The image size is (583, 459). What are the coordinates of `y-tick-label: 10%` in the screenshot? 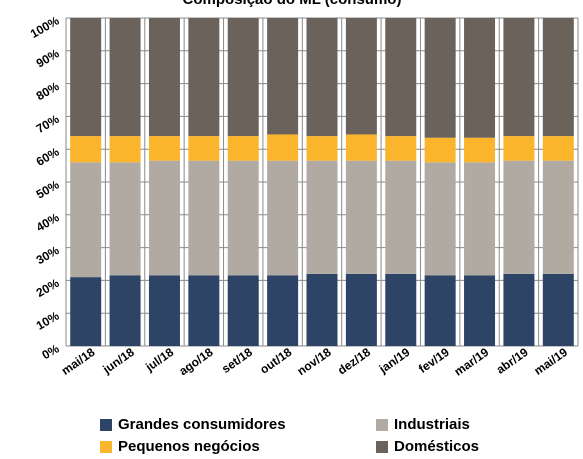 It's located at (48, 321).